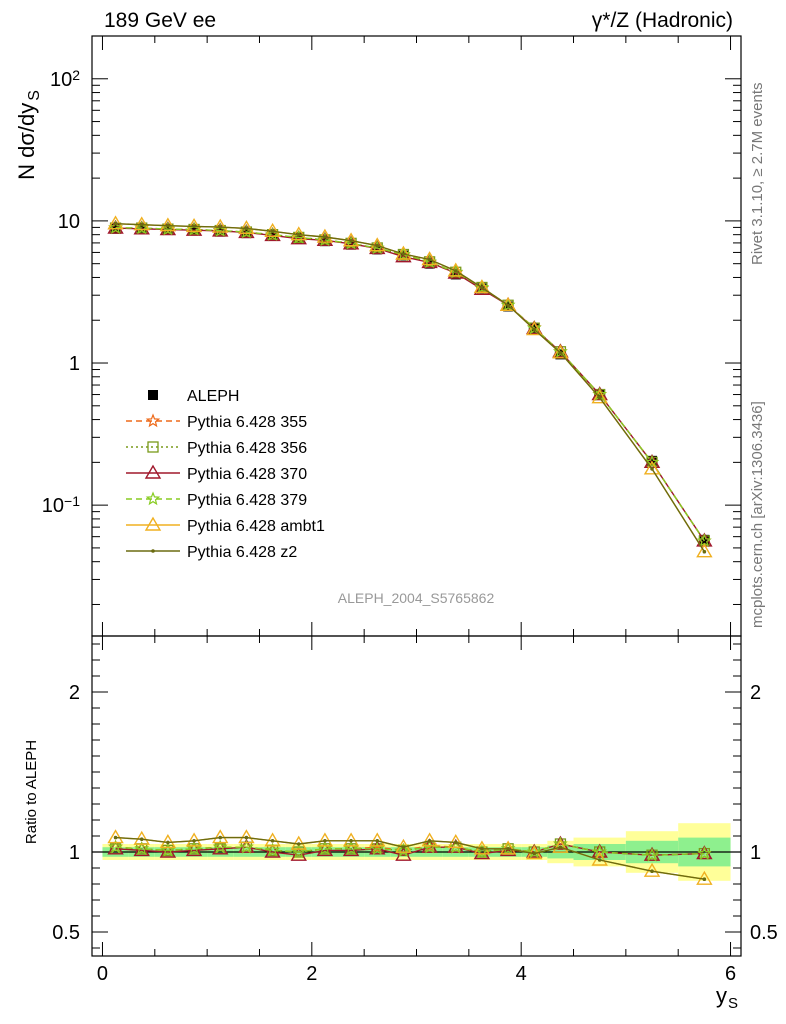  What do you see at coordinates (247, 474) in the screenshot?
I see `legend-label: Pythia 6.428 370` at bounding box center [247, 474].